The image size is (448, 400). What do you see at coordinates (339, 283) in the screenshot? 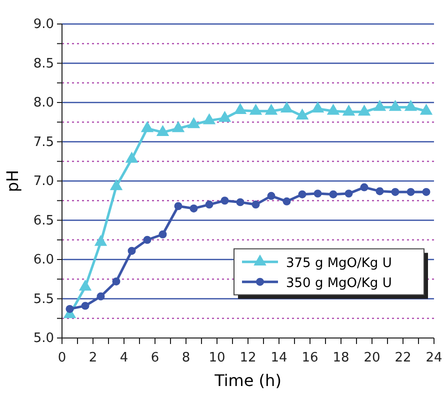
I see `legend-label: 350 g MgO/Kg U` at bounding box center [339, 283].